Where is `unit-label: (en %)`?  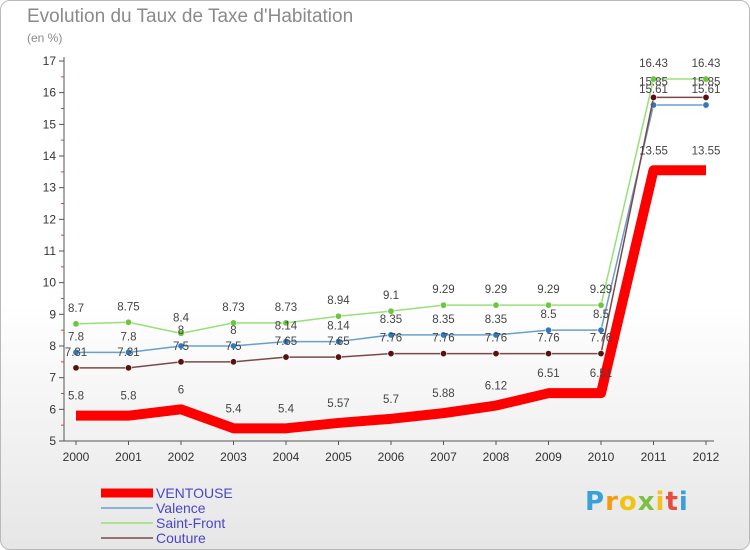
unit-label: (en %) is located at coordinates (45, 38).